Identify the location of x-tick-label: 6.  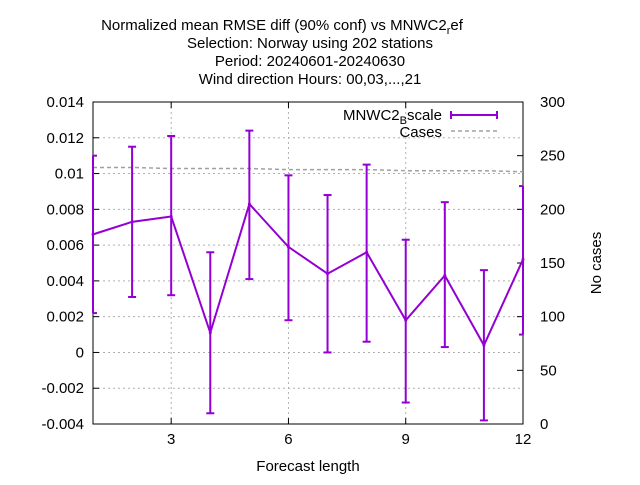
(288, 439).